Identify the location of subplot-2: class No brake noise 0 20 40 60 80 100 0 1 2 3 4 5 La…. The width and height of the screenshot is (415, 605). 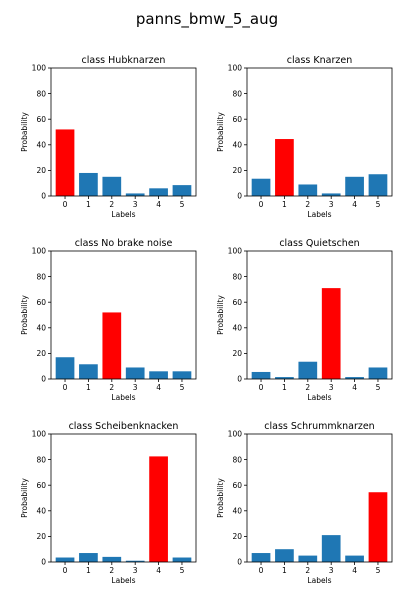
(108, 320).